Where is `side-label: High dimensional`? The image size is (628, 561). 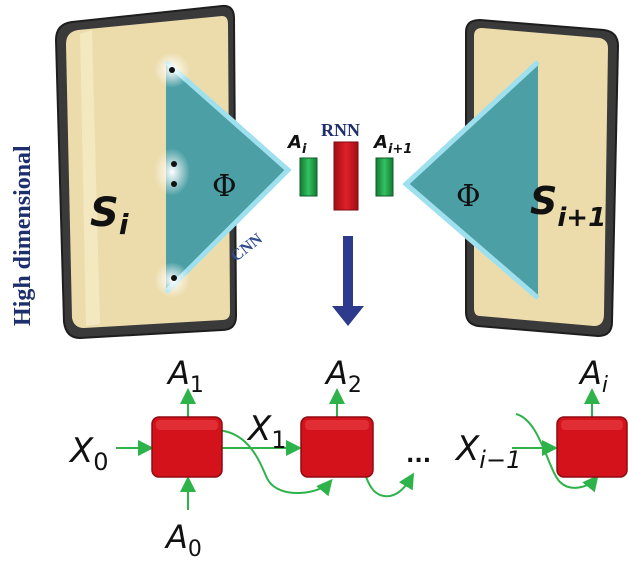
side-label: High dimensional is located at coordinates (23, 235).